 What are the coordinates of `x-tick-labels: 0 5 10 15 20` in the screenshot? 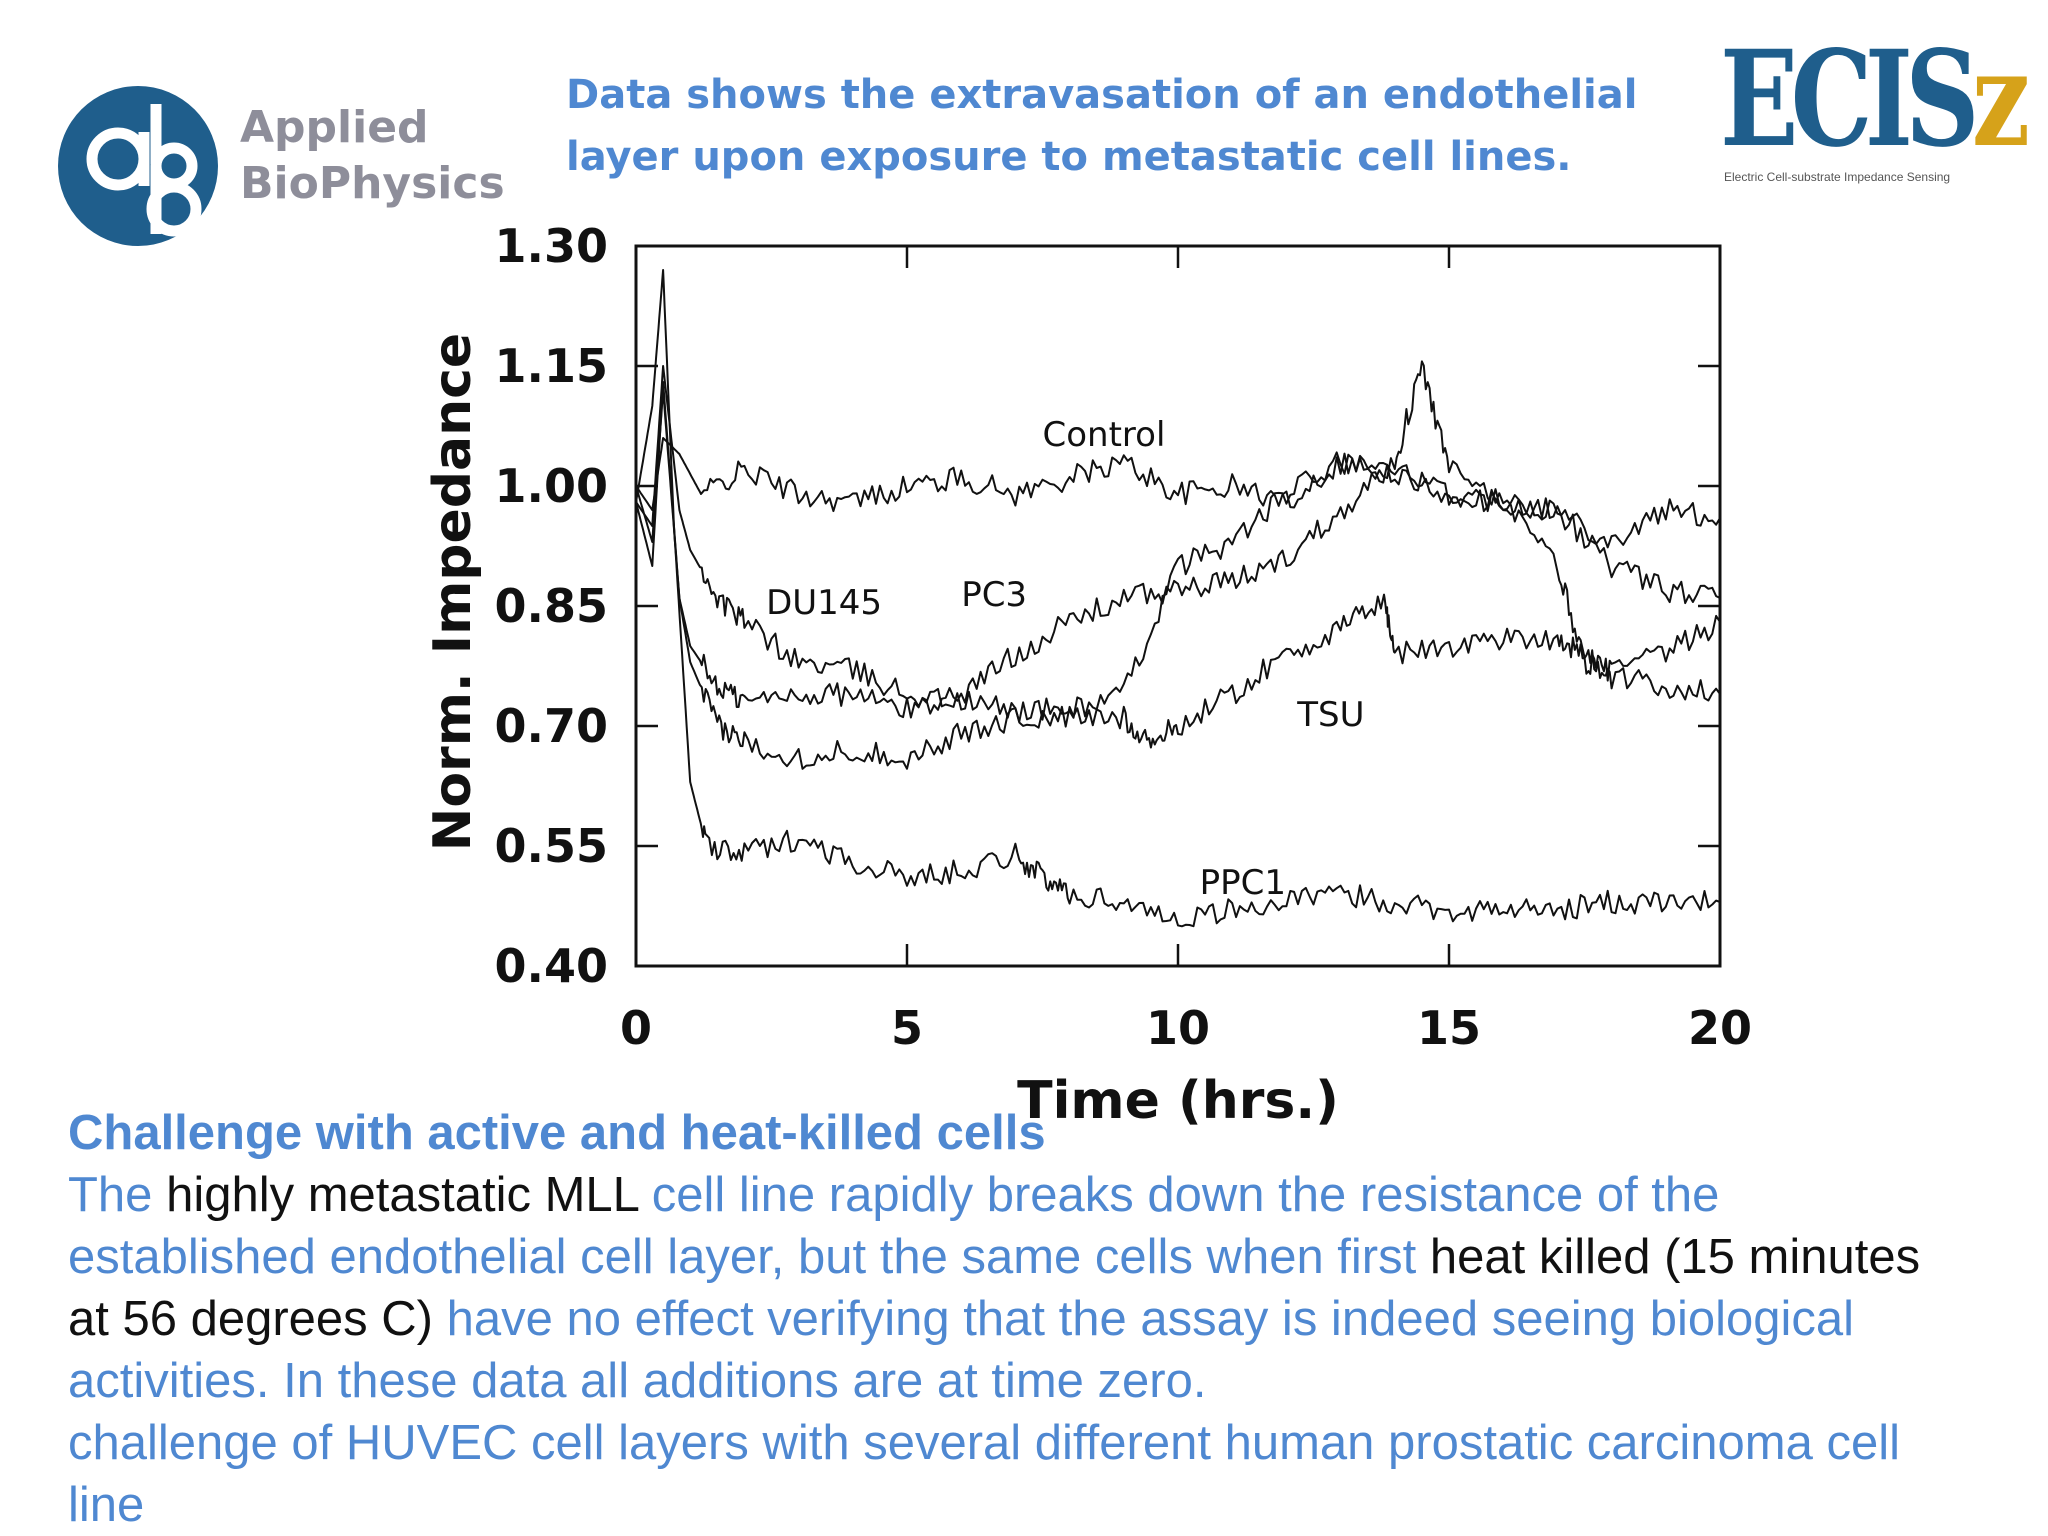 It's located at (1186, 1028).